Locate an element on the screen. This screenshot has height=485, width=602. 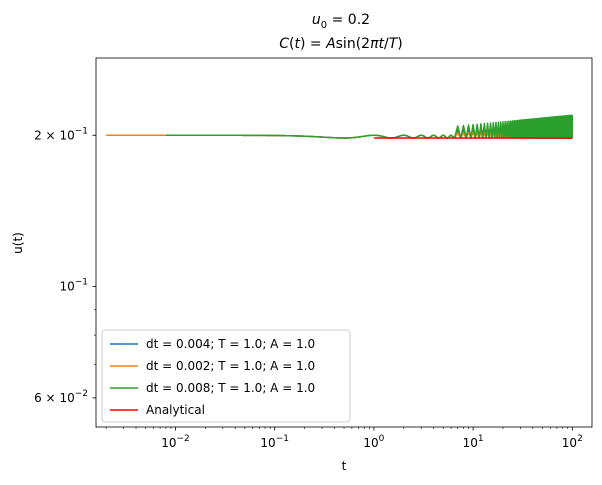
legend-box is located at coordinates (226, 376).